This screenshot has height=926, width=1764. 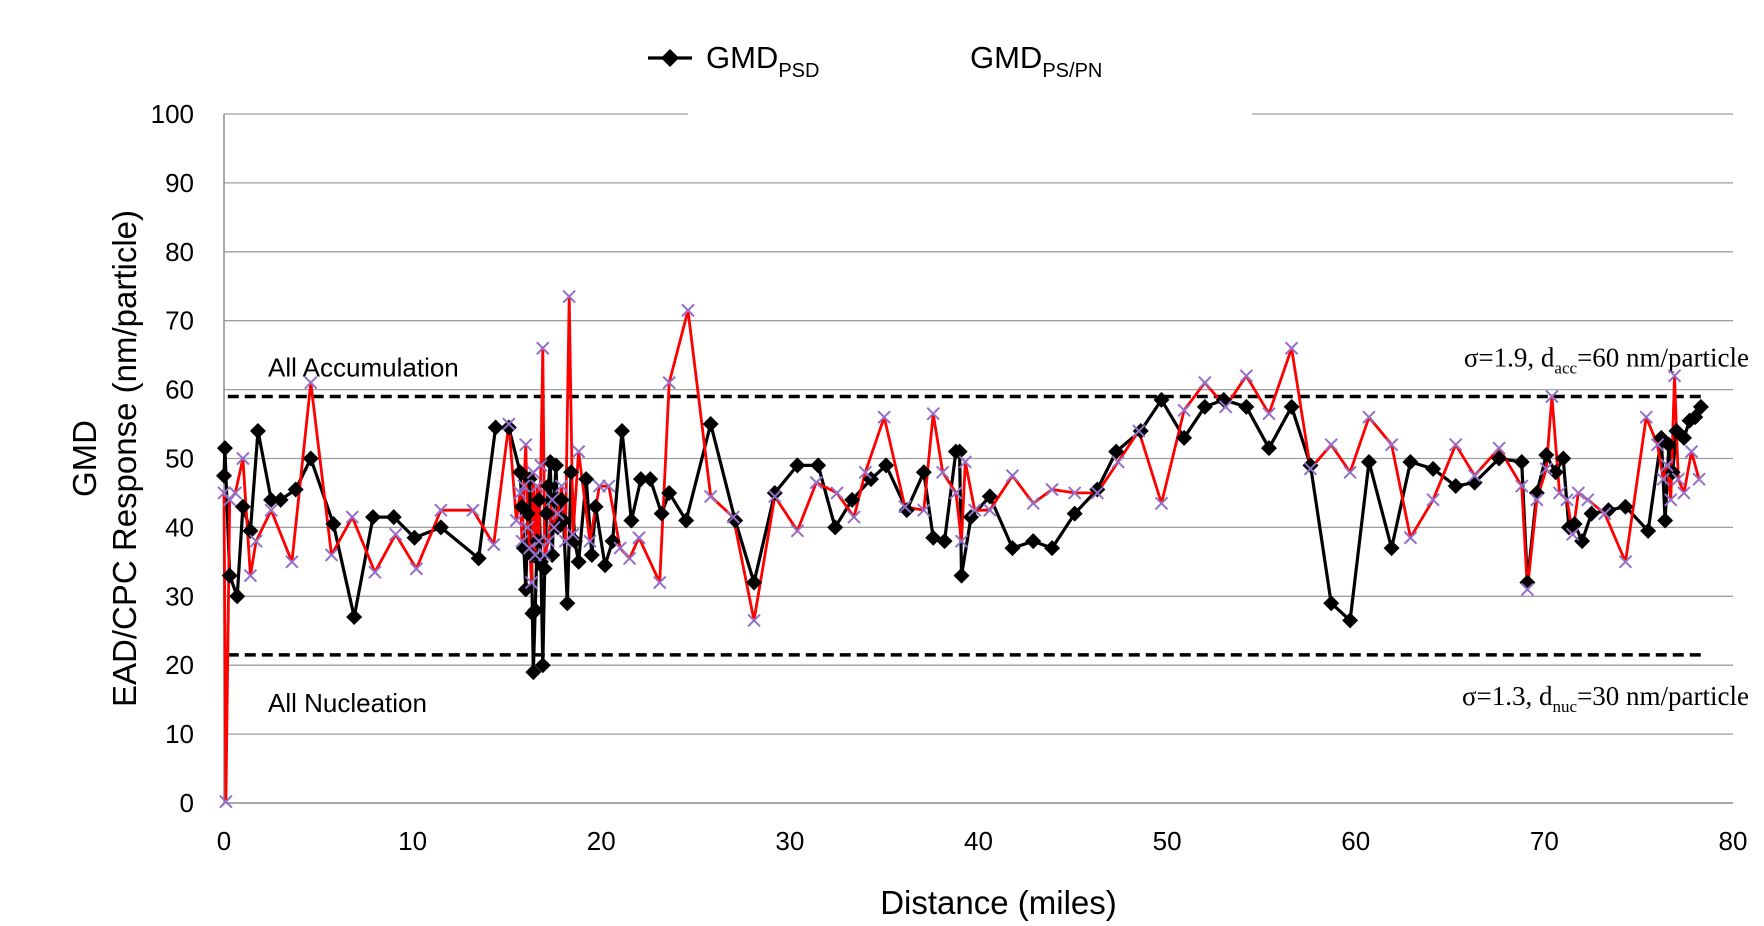 What do you see at coordinates (179, 527) in the screenshot?
I see `y-tick-label: 40` at bounding box center [179, 527].